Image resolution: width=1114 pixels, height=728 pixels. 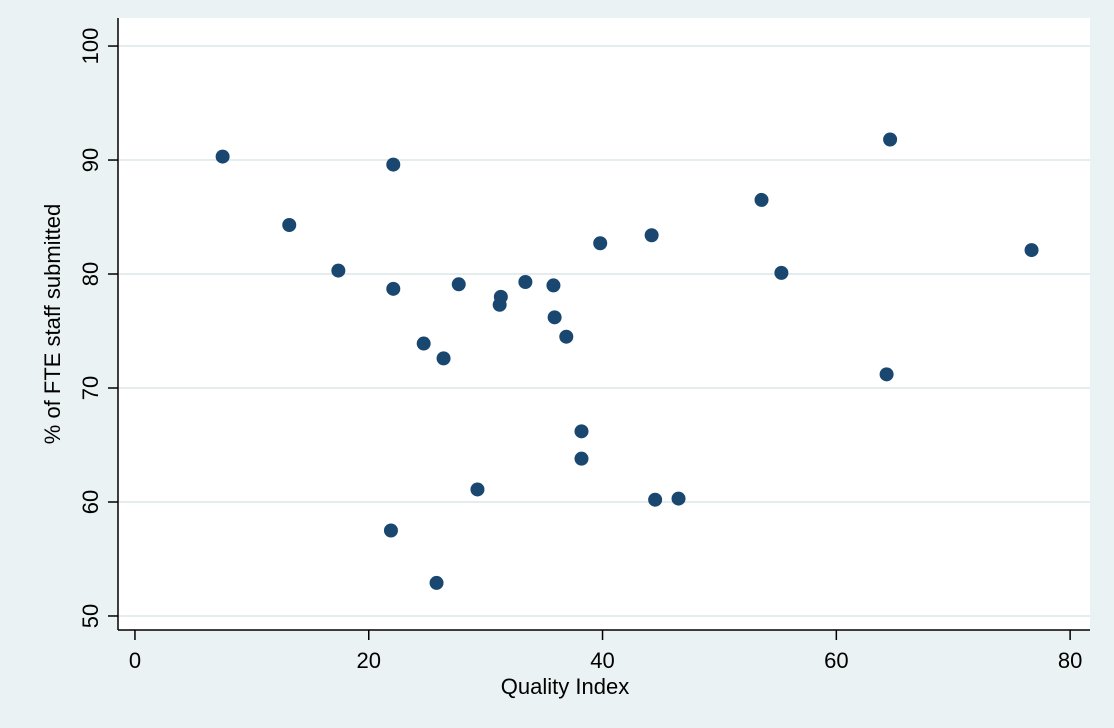 What do you see at coordinates (90, 160) in the screenshot?
I see `y-tick-label: 90` at bounding box center [90, 160].